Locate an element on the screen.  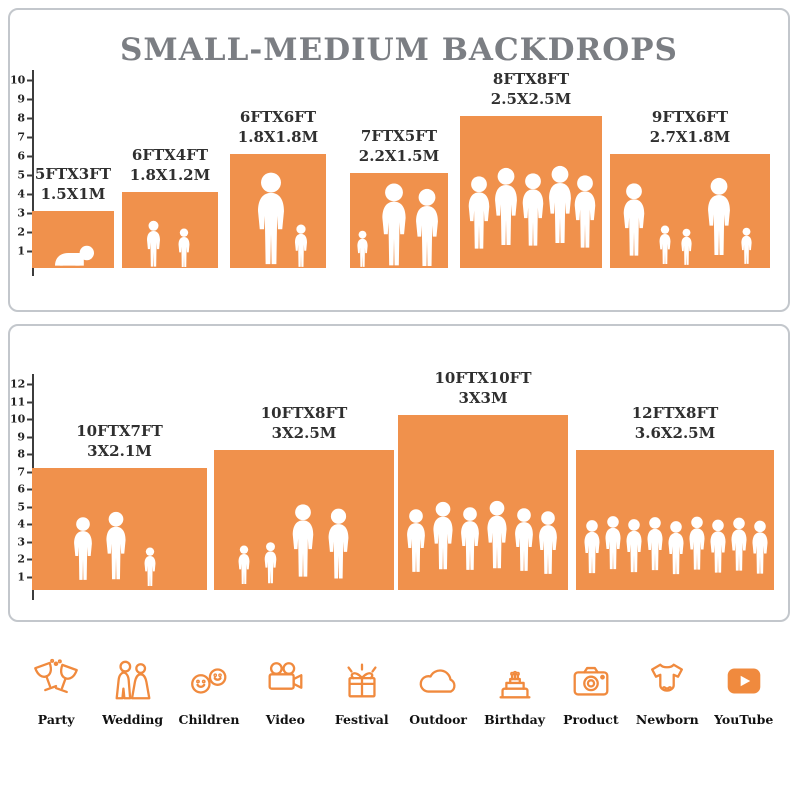
backdrop-item-6x4: 6FTX4FT 1.8X1.2M is located at coordinates (170, 207).